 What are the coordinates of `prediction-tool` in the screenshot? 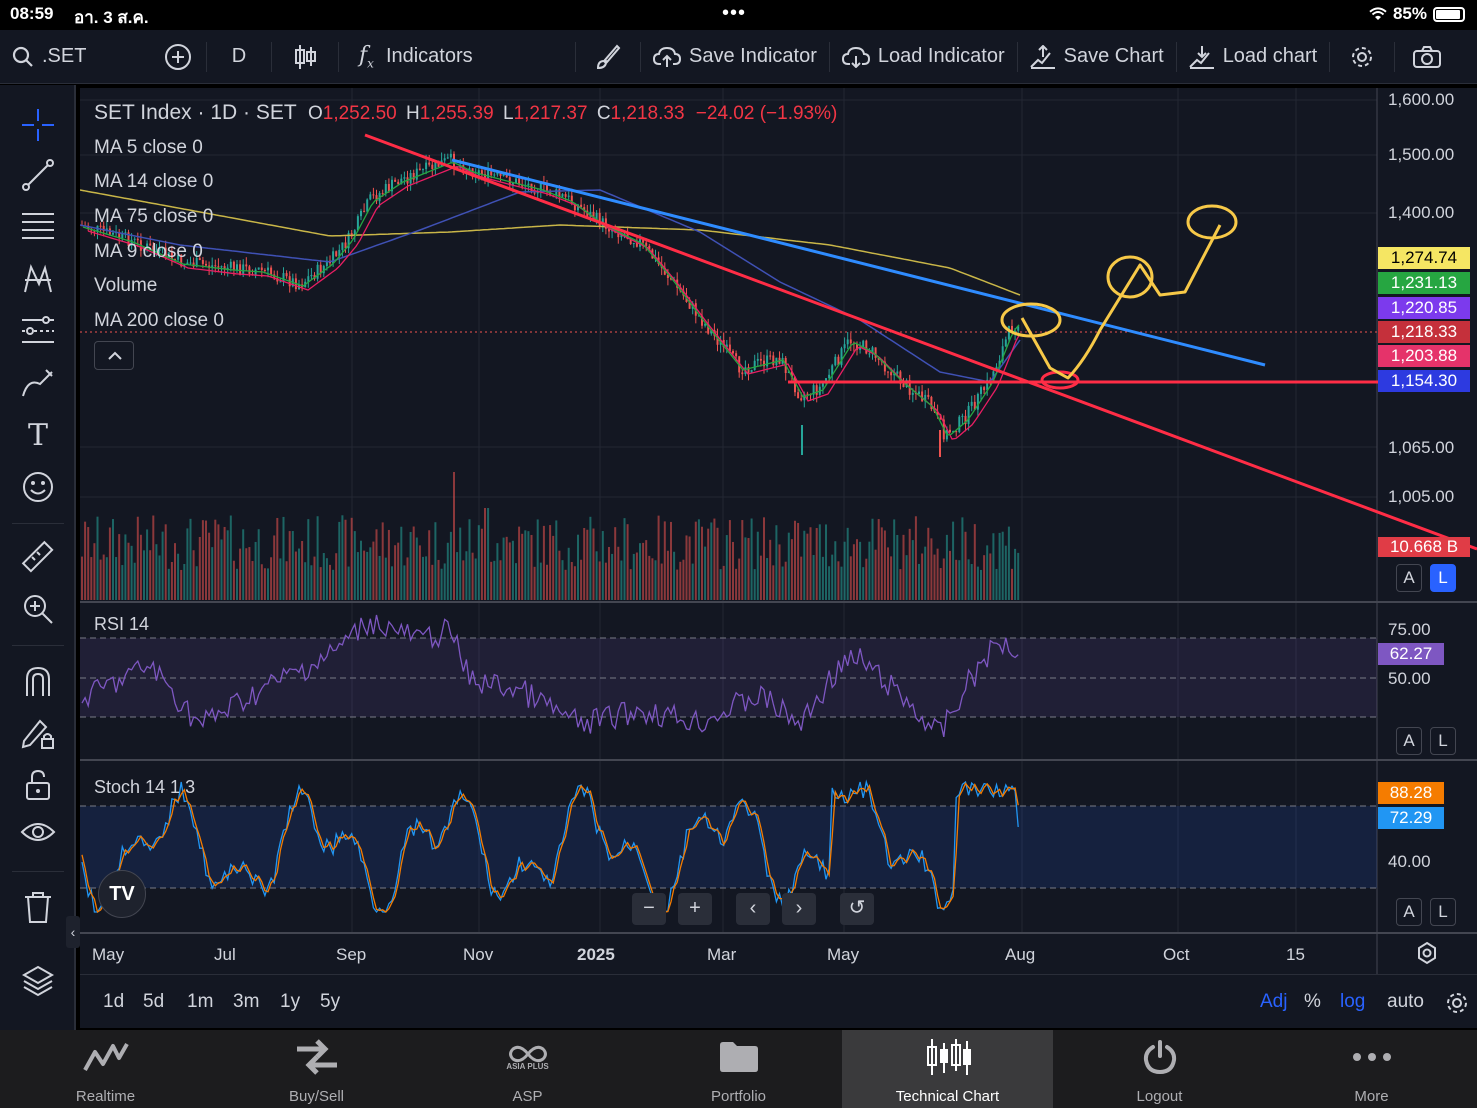 It's located at (38, 331).